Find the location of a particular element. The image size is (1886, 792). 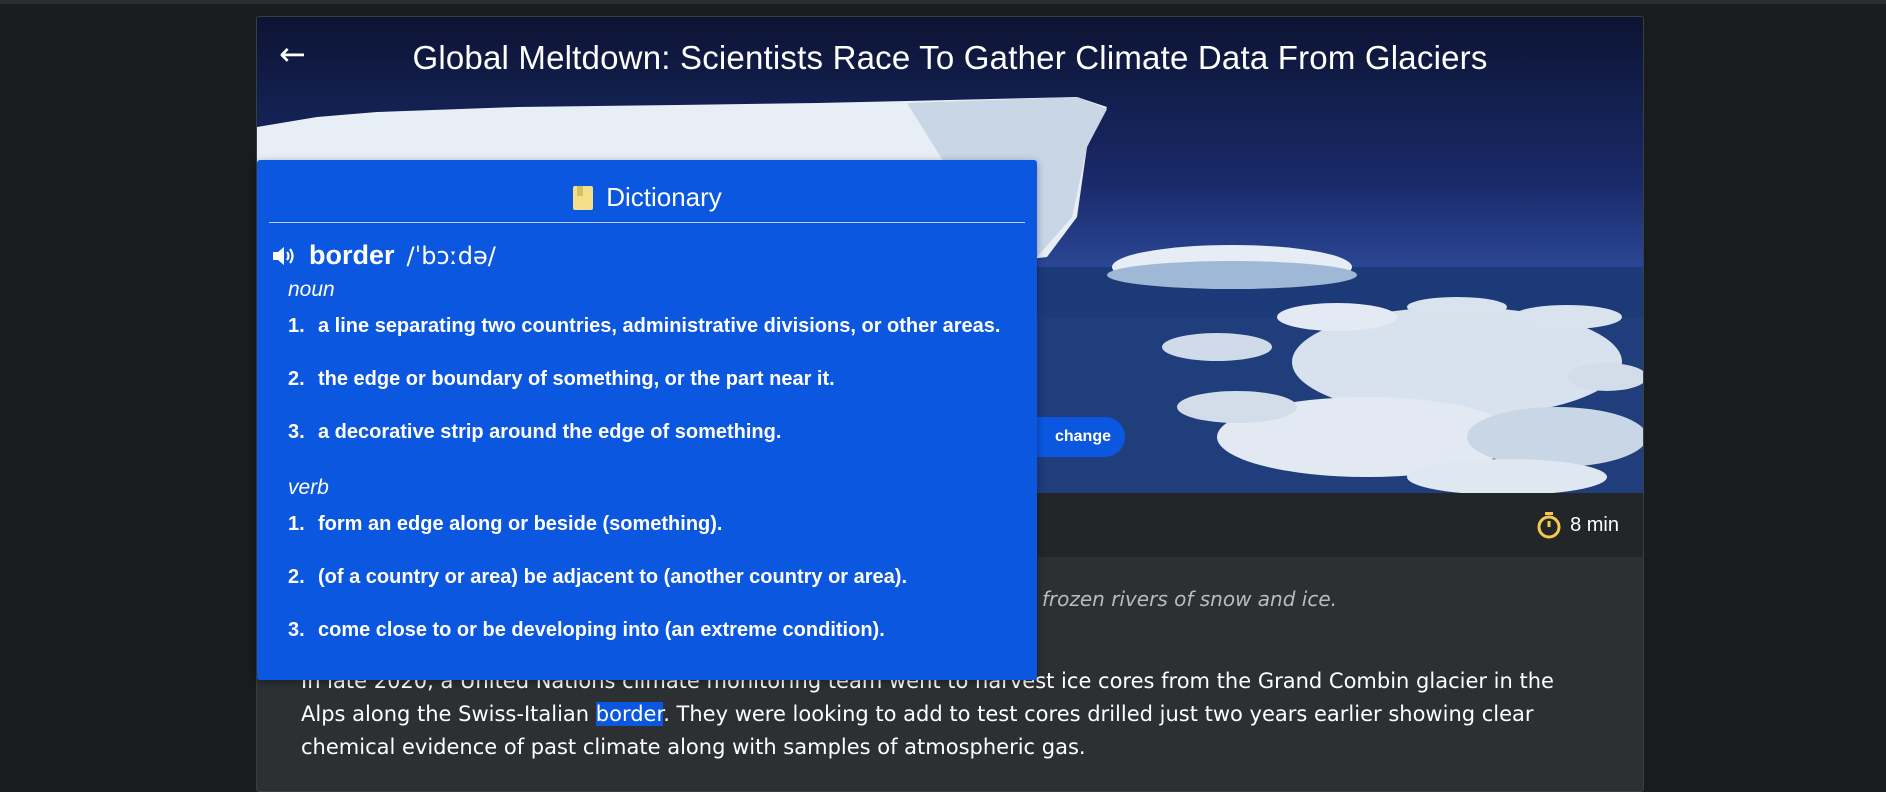

read-time-label: 8 min is located at coordinates (1594, 524).